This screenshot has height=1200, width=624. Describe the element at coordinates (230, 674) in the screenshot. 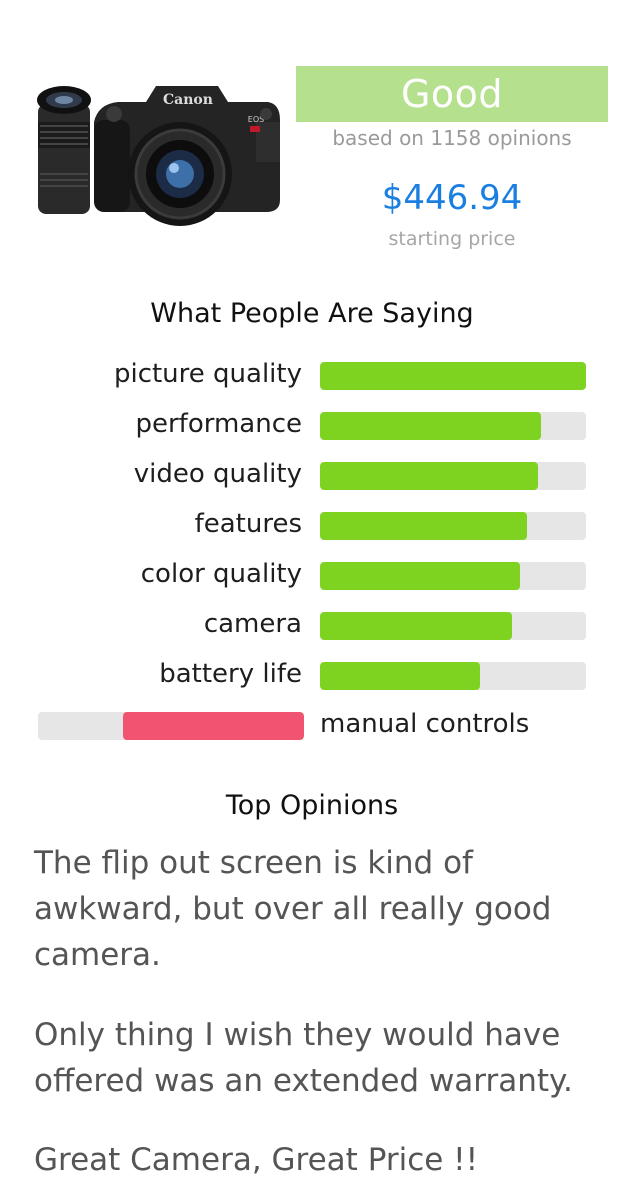

I see `sentiment-label: battery life` at that location.